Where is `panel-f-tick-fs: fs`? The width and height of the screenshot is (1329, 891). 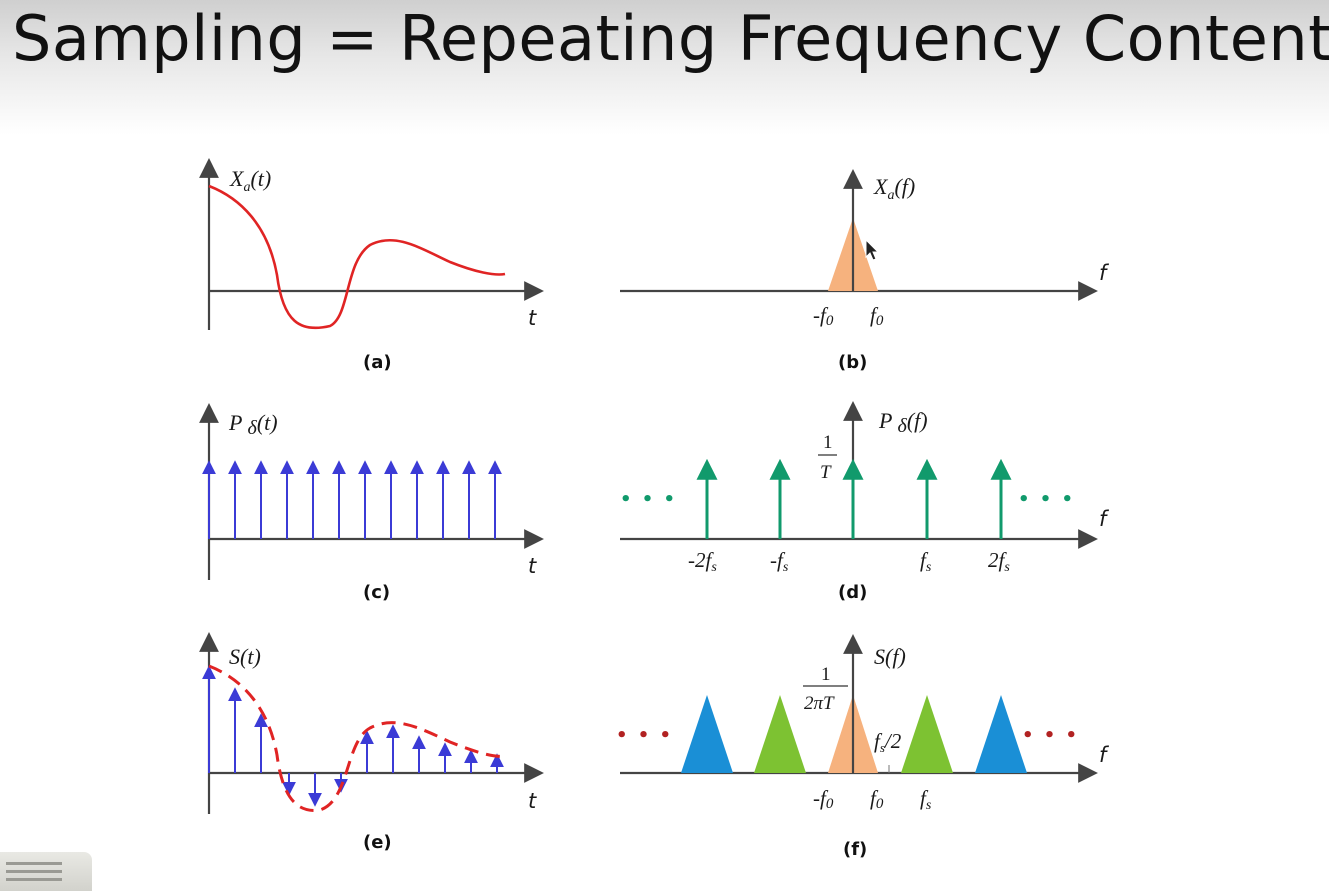 panel-f-tick-fs: fs is located at coordinates (926, 799).